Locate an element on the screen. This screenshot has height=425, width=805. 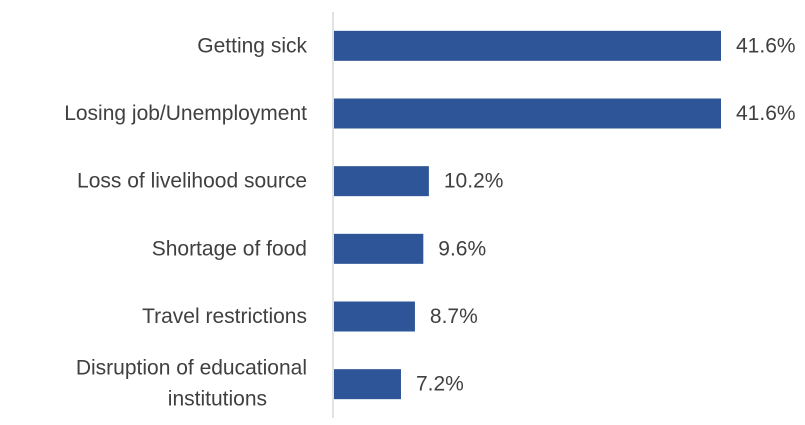
category-label-5: Disruption of educational institutions is located at coordinates (191, 384).